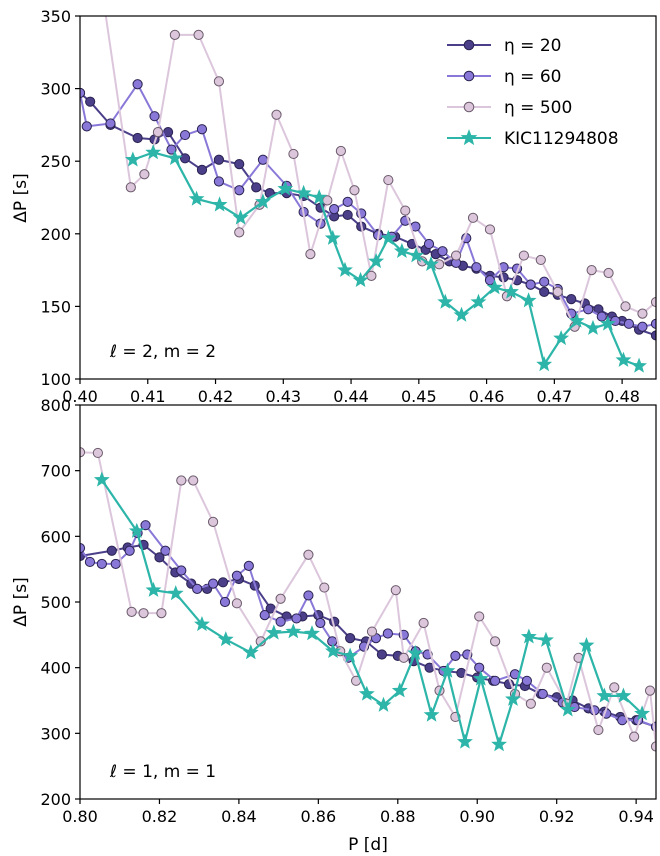 This screenshot has width=660, height=856. I want to click on bottom-x-tick-label: 0.94, so click(636, 816).